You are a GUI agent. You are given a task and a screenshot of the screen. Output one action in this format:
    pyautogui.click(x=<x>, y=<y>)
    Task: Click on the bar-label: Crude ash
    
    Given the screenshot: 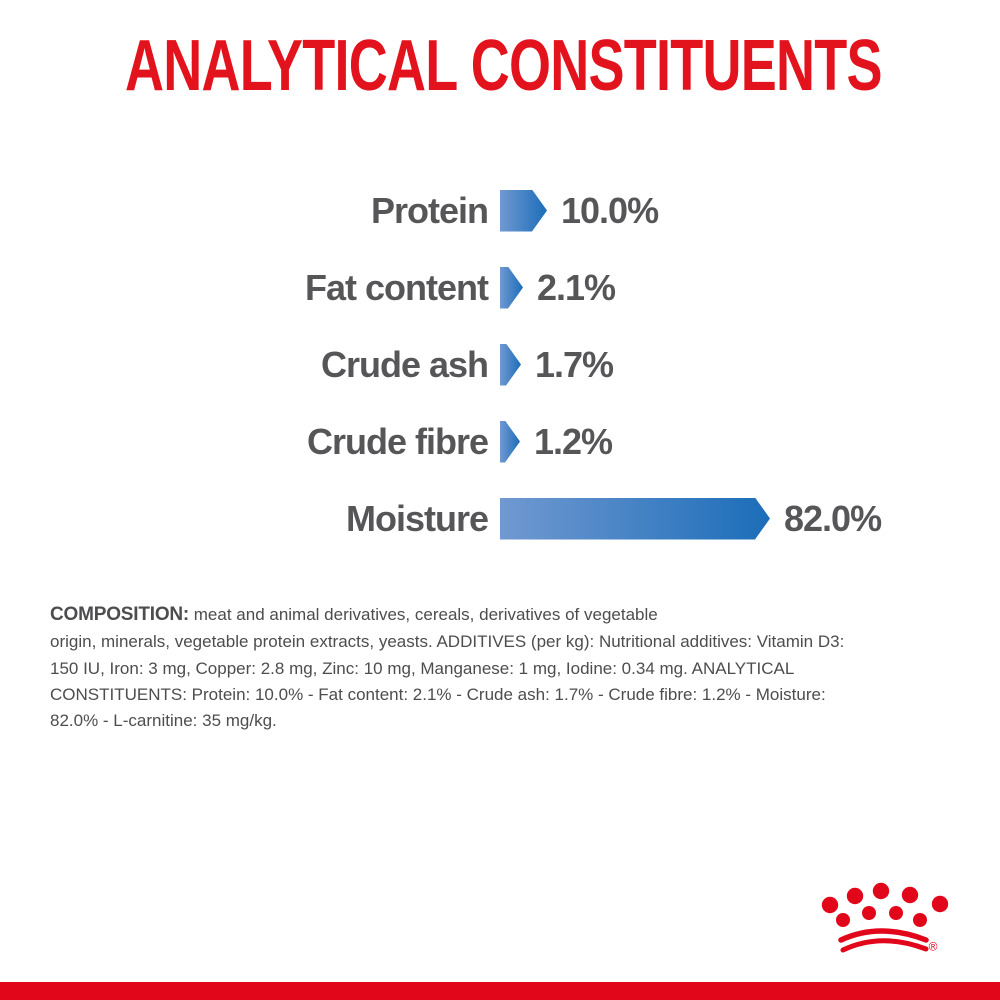 What is the action you would take?
    pyautogui.click(x=404, y=364)
    